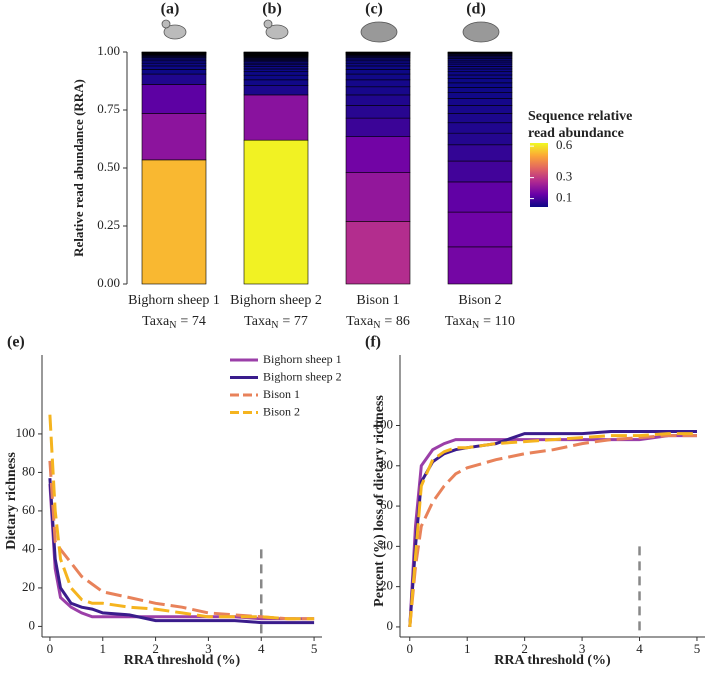 This screenshot has width=709, height=674. I want to click on x-tick-label: 1, so click(467, 648).